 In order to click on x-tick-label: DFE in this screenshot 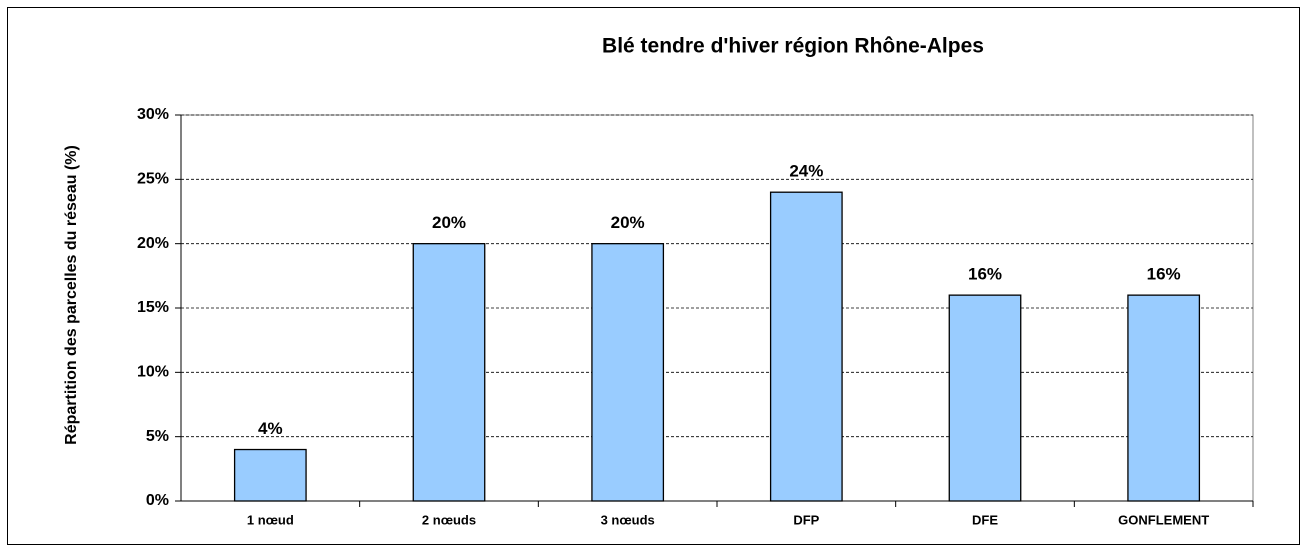, I will do `click(985, 519)`.